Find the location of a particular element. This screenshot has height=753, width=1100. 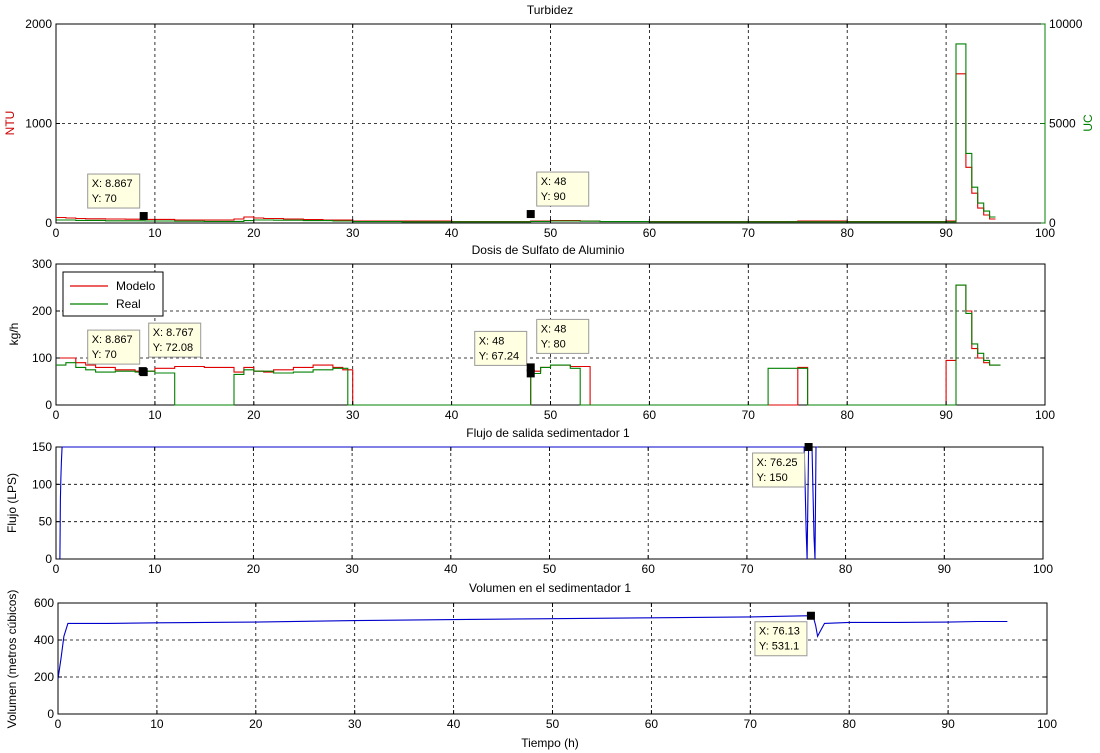

datatip: X: 48 Y: 67.24 is located at coordinates (504, 354).